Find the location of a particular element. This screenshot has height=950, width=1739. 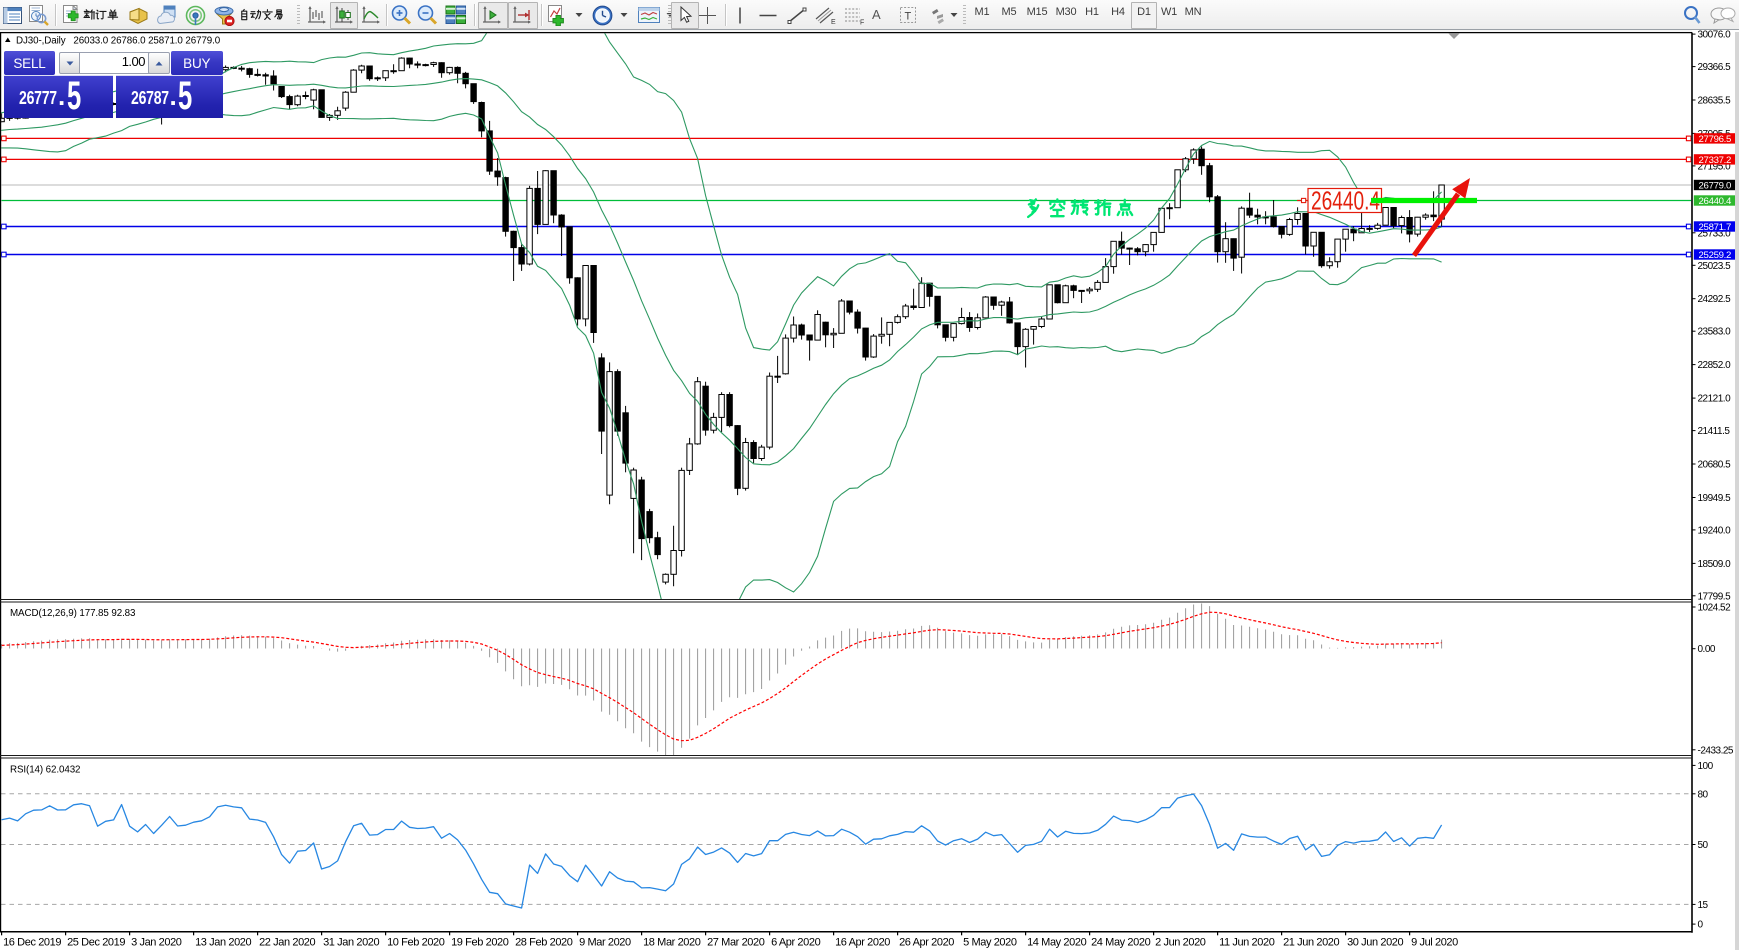

svg-text: 18509.0 is located at coordinates (1715, 564).